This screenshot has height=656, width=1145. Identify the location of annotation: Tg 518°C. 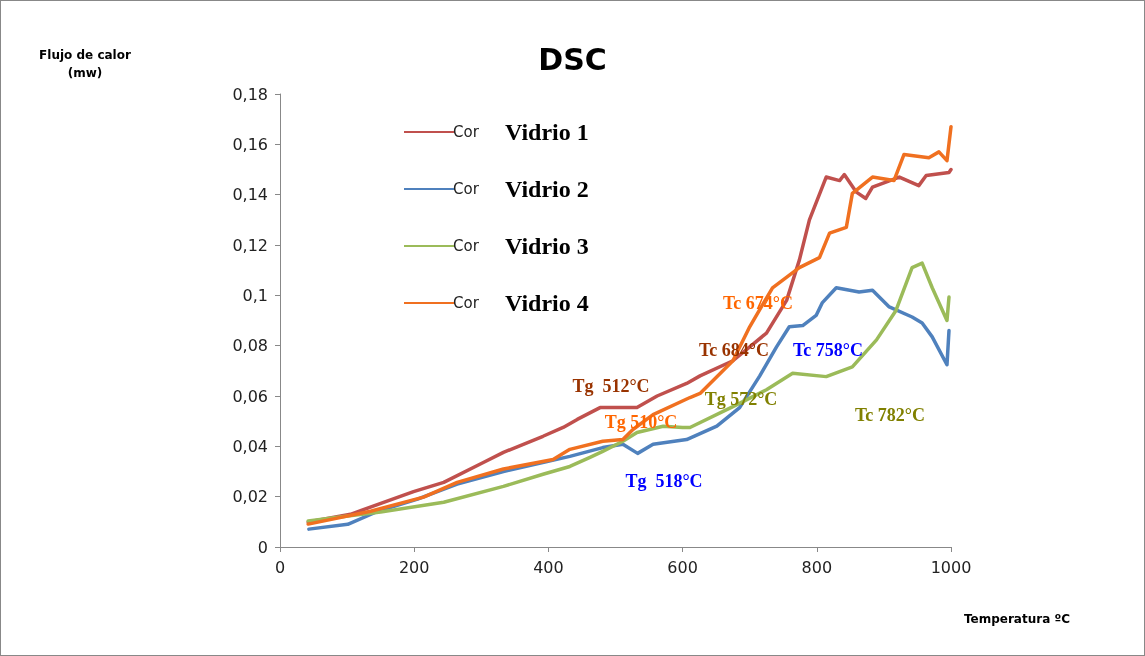
(664, 481).